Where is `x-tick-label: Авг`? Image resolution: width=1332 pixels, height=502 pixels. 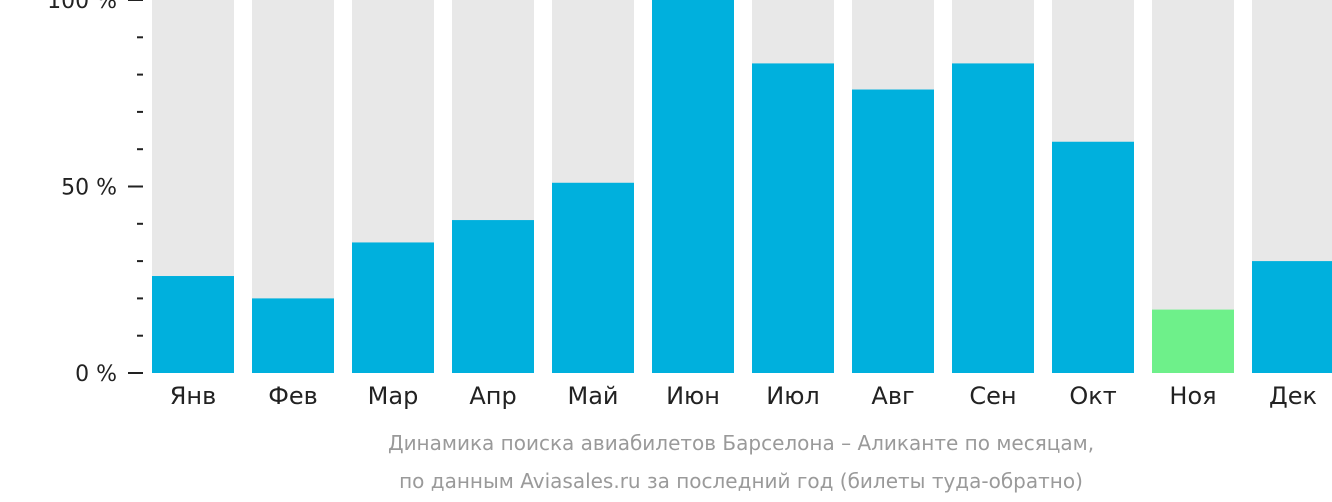 x-tick-label: Авг is located at coordinates (892, 396).